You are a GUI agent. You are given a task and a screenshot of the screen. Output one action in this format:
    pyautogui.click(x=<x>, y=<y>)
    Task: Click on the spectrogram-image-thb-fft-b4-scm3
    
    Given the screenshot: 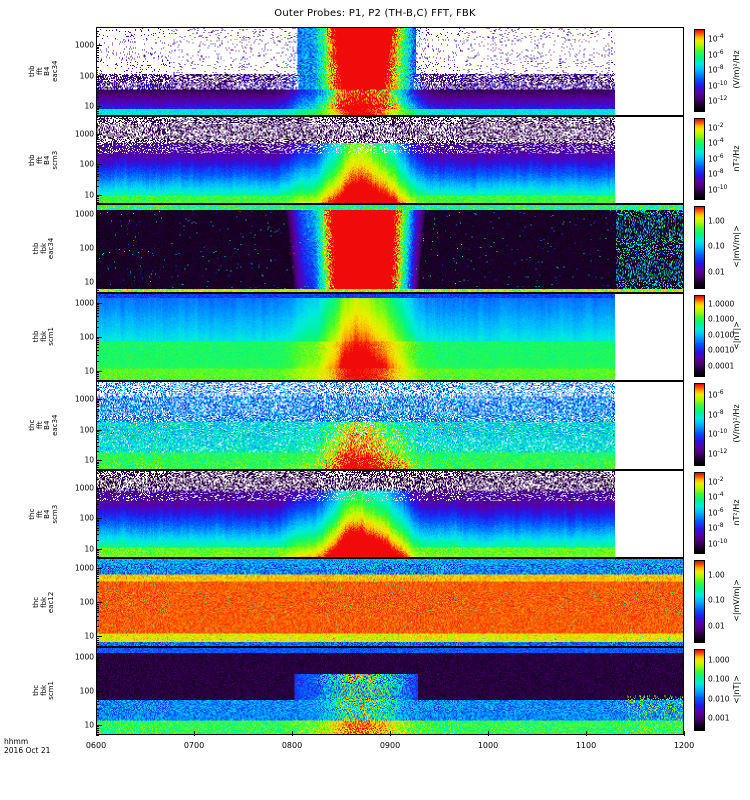 What is the action you would take?
    pyautogui.click(x=390, y=159)
    